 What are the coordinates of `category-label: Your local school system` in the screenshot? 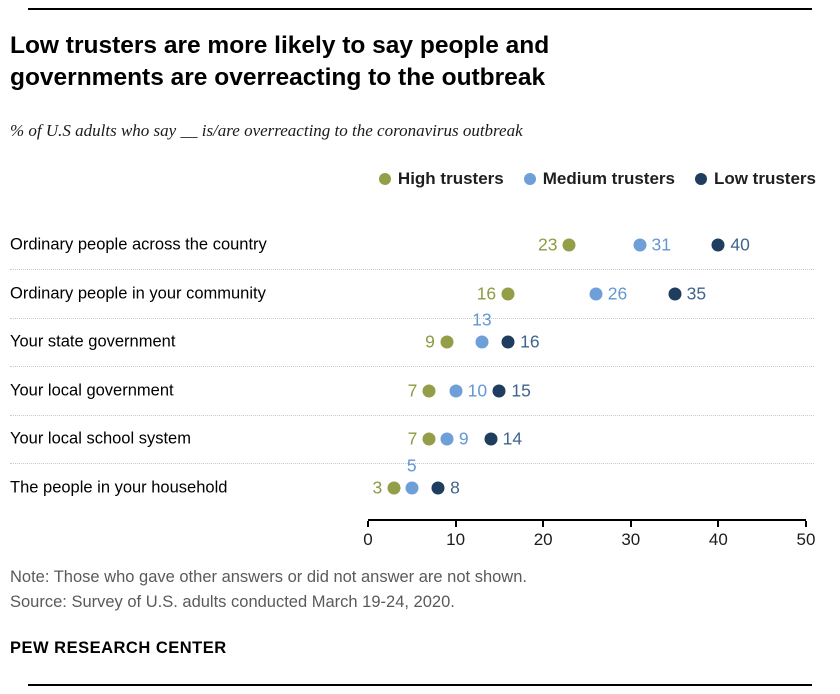 It's located at (100, 438).